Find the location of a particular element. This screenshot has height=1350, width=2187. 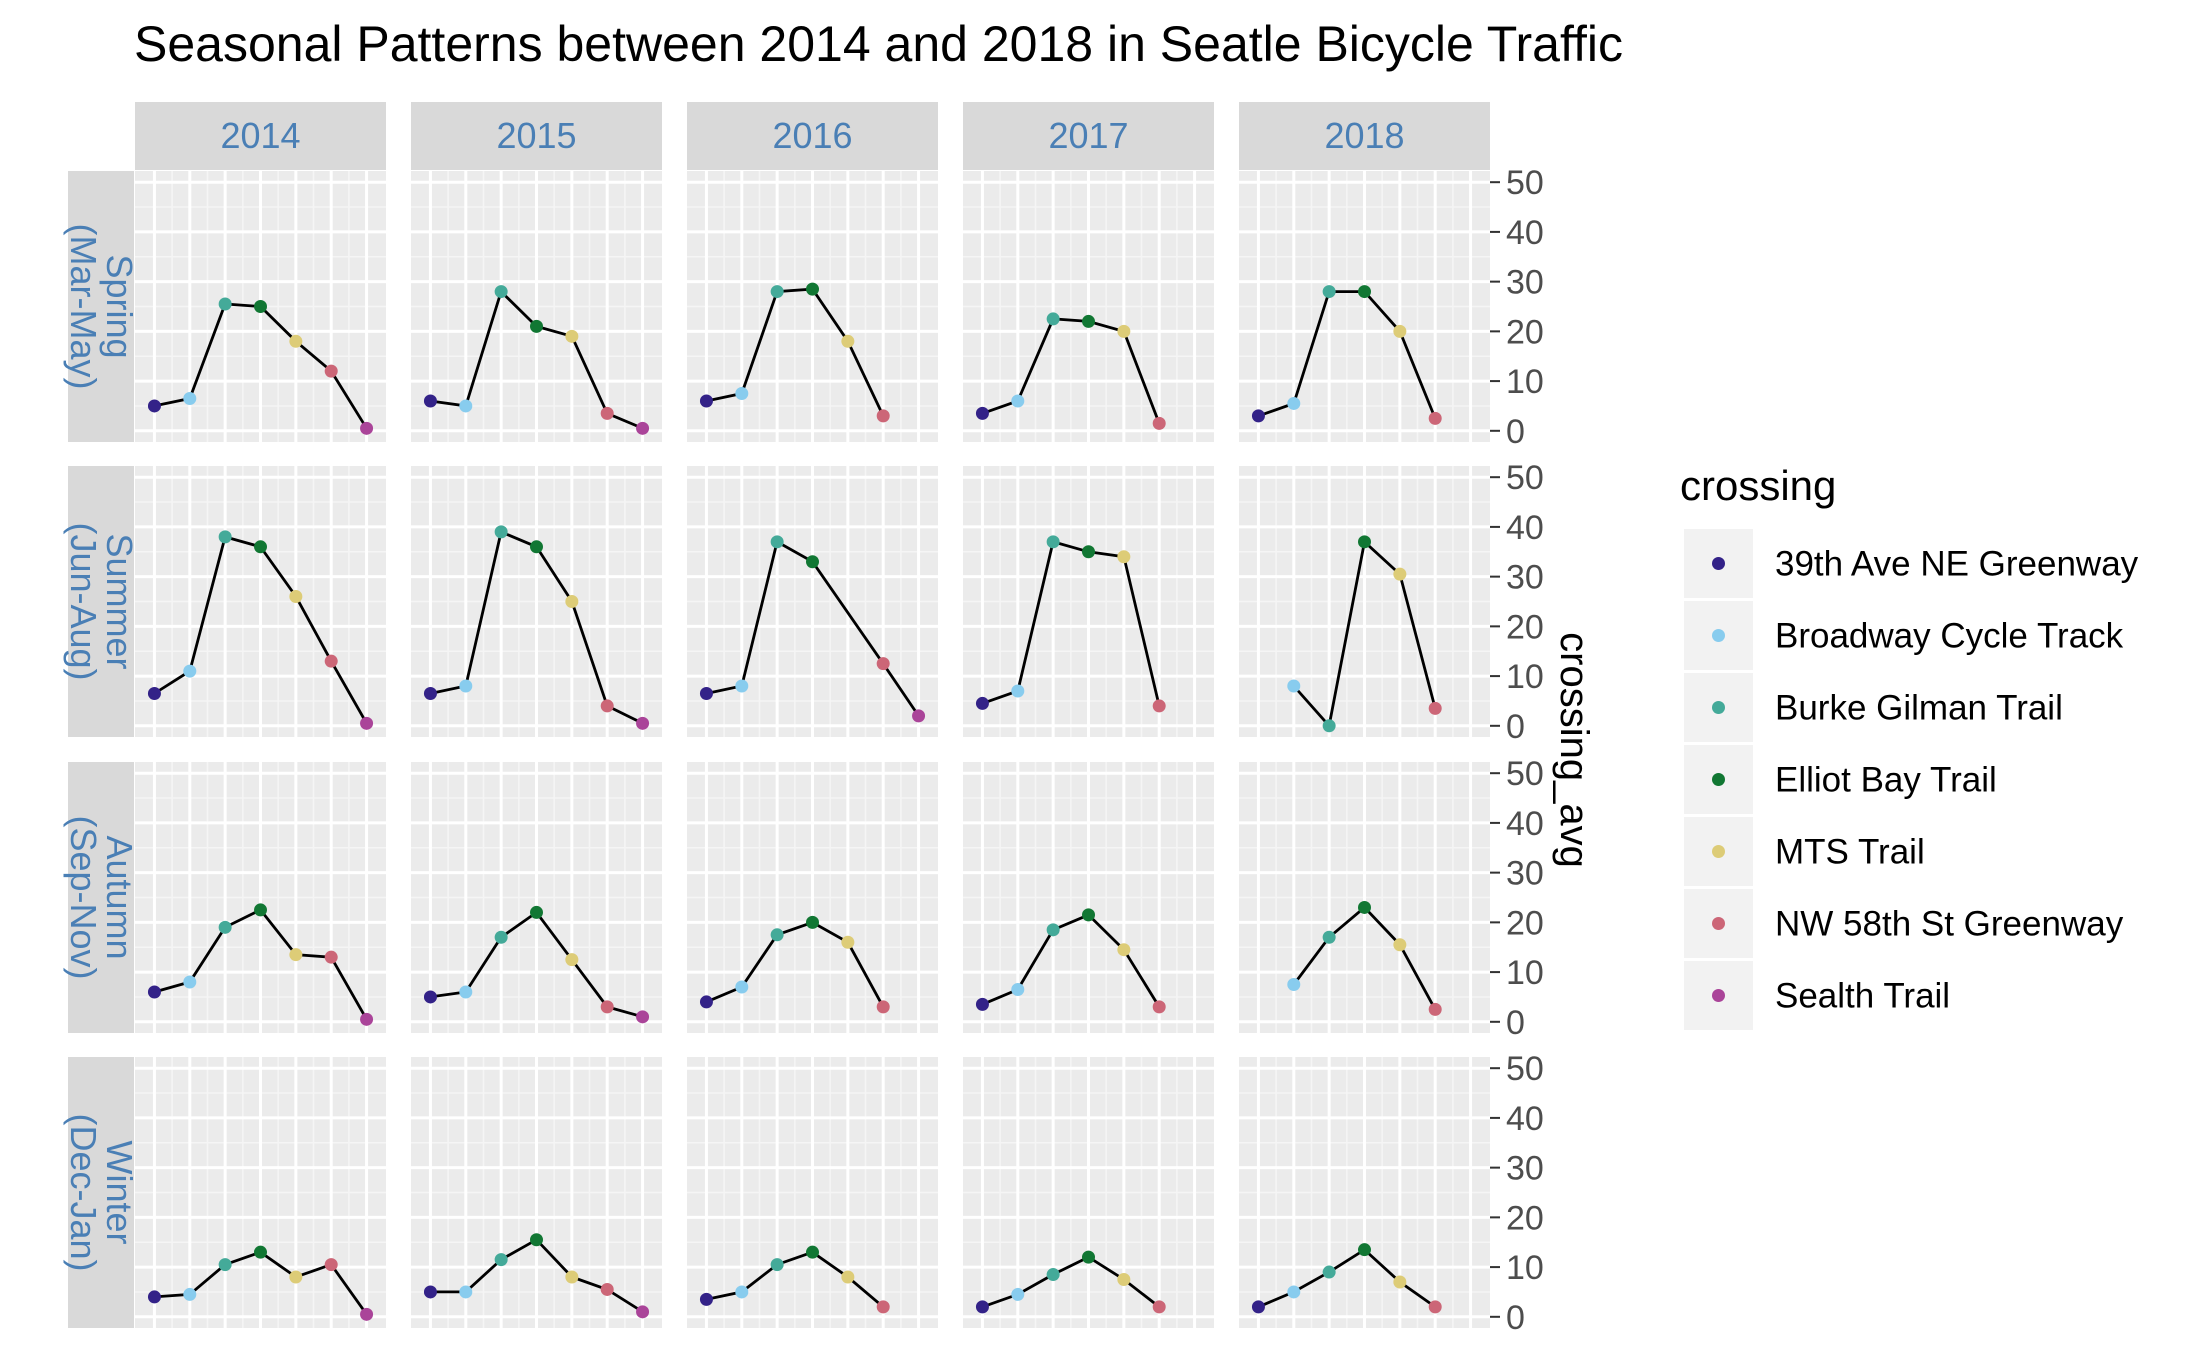

season-strip-label: Winter(Dec-Jan) is located at coordinates (101, 1192).